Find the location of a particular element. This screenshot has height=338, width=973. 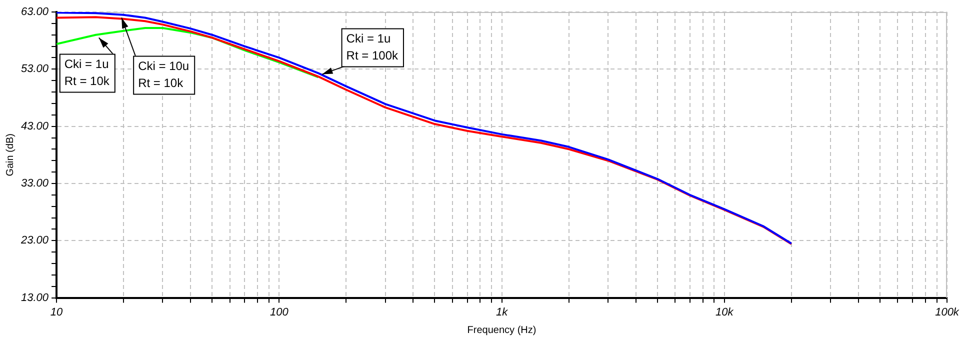

x-tick-label: 10 is located at coordinates (57, 312).